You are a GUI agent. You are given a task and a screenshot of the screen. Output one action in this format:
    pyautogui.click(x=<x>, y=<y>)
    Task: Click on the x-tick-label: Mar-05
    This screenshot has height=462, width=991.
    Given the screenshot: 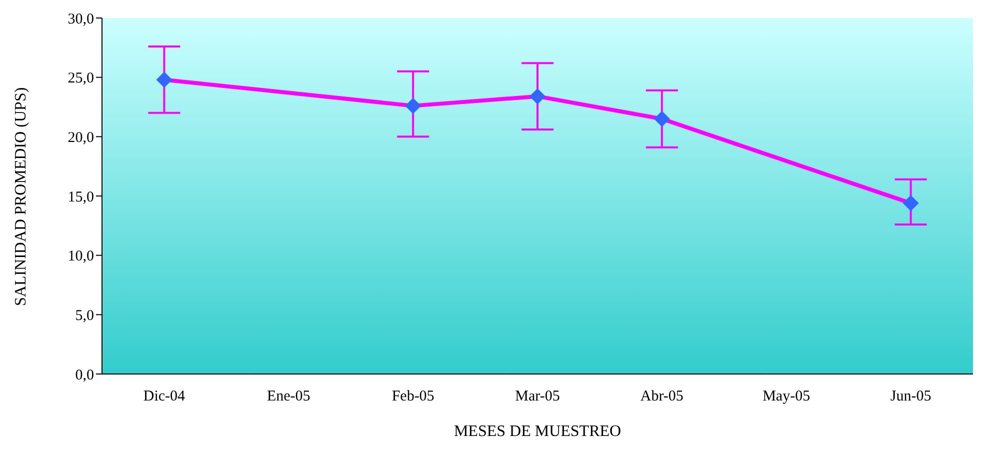 What is the action you would take?
    pyautogui.click(x=537, y=396)
    